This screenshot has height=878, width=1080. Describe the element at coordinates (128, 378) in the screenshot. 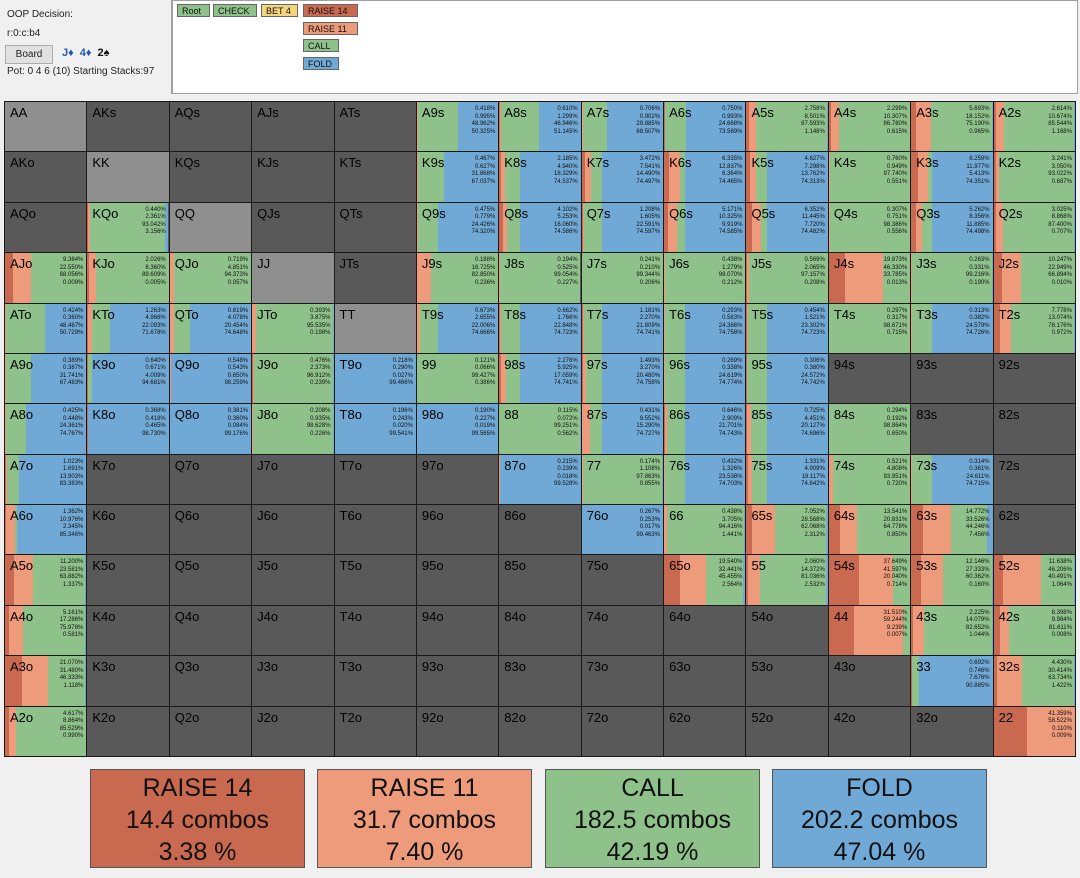

I see `hand-cell-k9o: 0.640% 0.671% 4.009% 94.681% K9o` at that location.